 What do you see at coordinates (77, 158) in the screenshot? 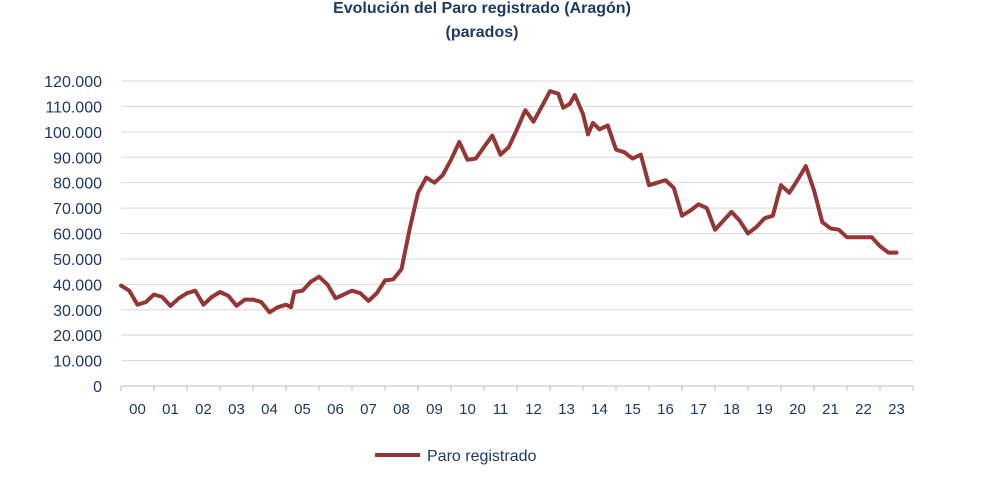
I see `y-tick-label: 90.000` at bounding box center [77, 158].